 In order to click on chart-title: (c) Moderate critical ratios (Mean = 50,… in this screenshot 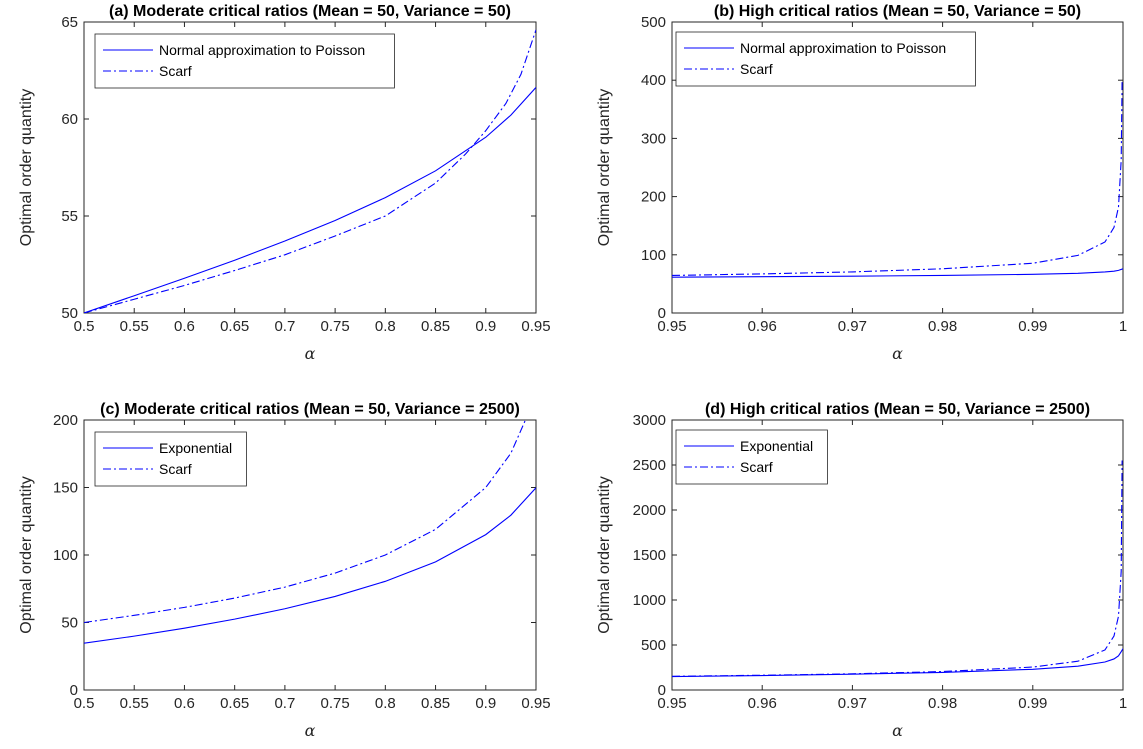, I will do `click(310, 409)`.